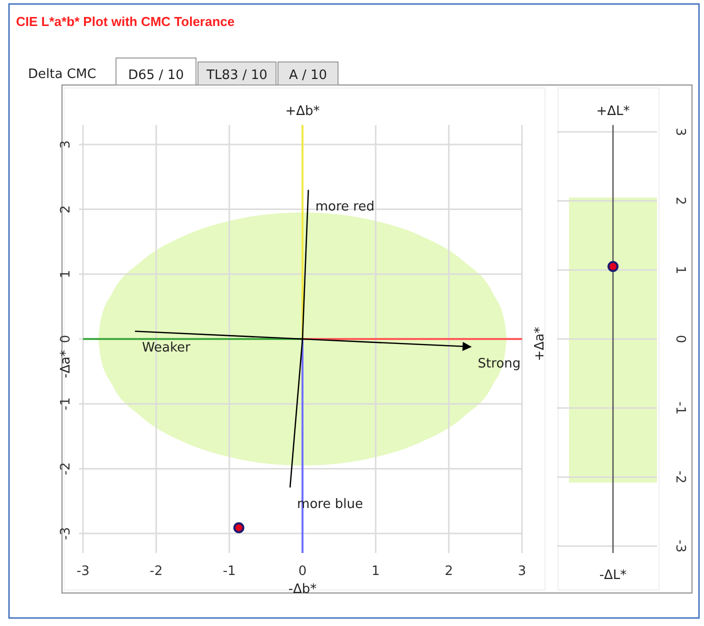 This screenshot has height=626, width=704. I want to click on text: D65 / 10, so click(156, 75).